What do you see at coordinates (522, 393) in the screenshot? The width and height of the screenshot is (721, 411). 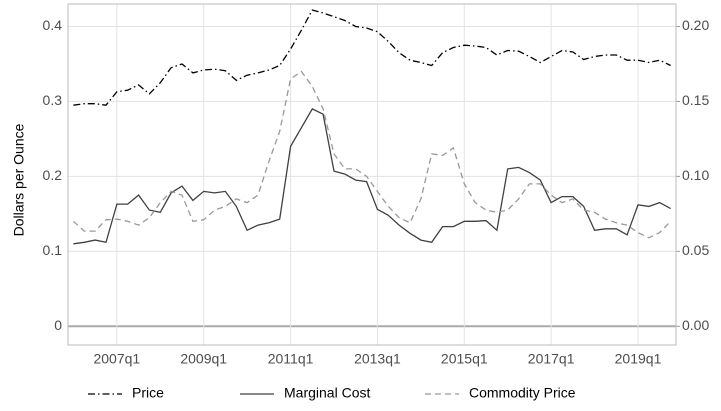 I see `legend-label: Commodity Price` at bounding box center [522, 393].